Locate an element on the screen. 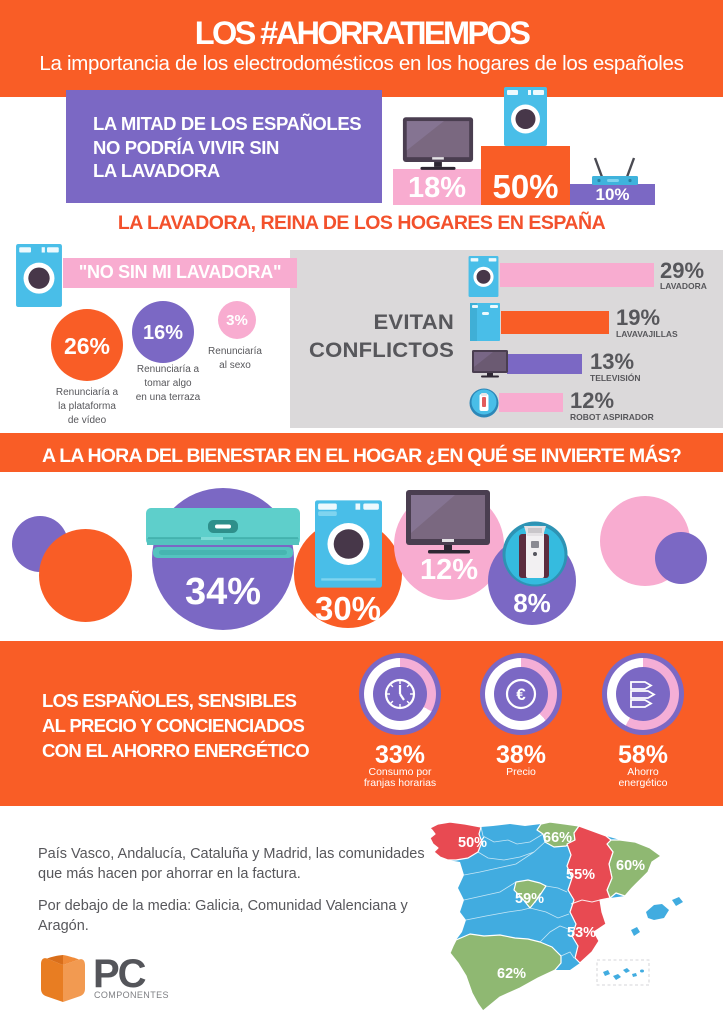 This screenshot has width=723, height=1023. svg-text: 60% is located at coordinates (630, 866).